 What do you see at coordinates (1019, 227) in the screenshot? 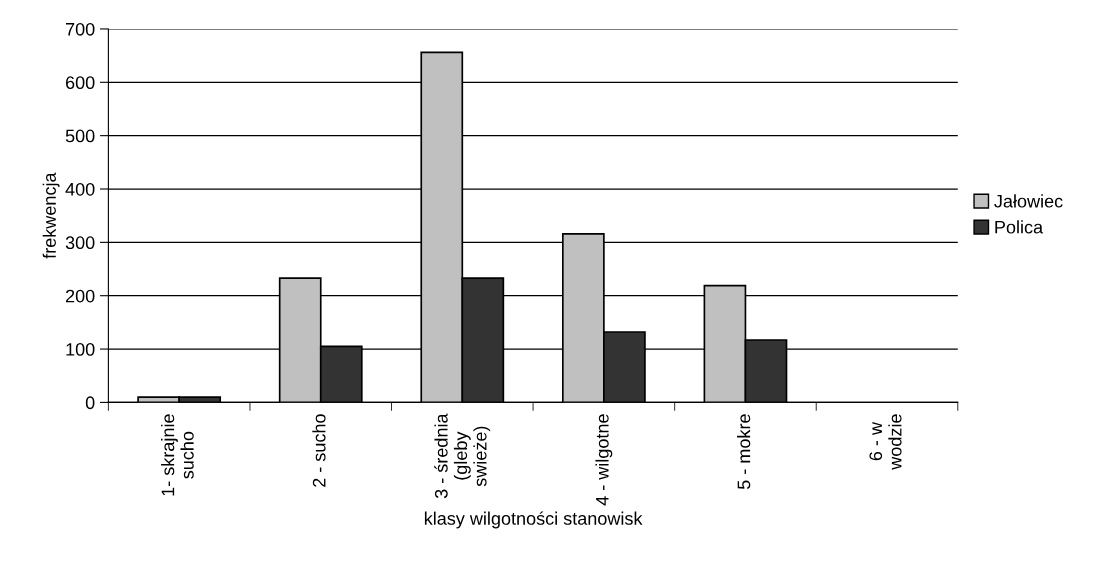
I see `legend-label: Polica` at bounding box center [1019, 227].